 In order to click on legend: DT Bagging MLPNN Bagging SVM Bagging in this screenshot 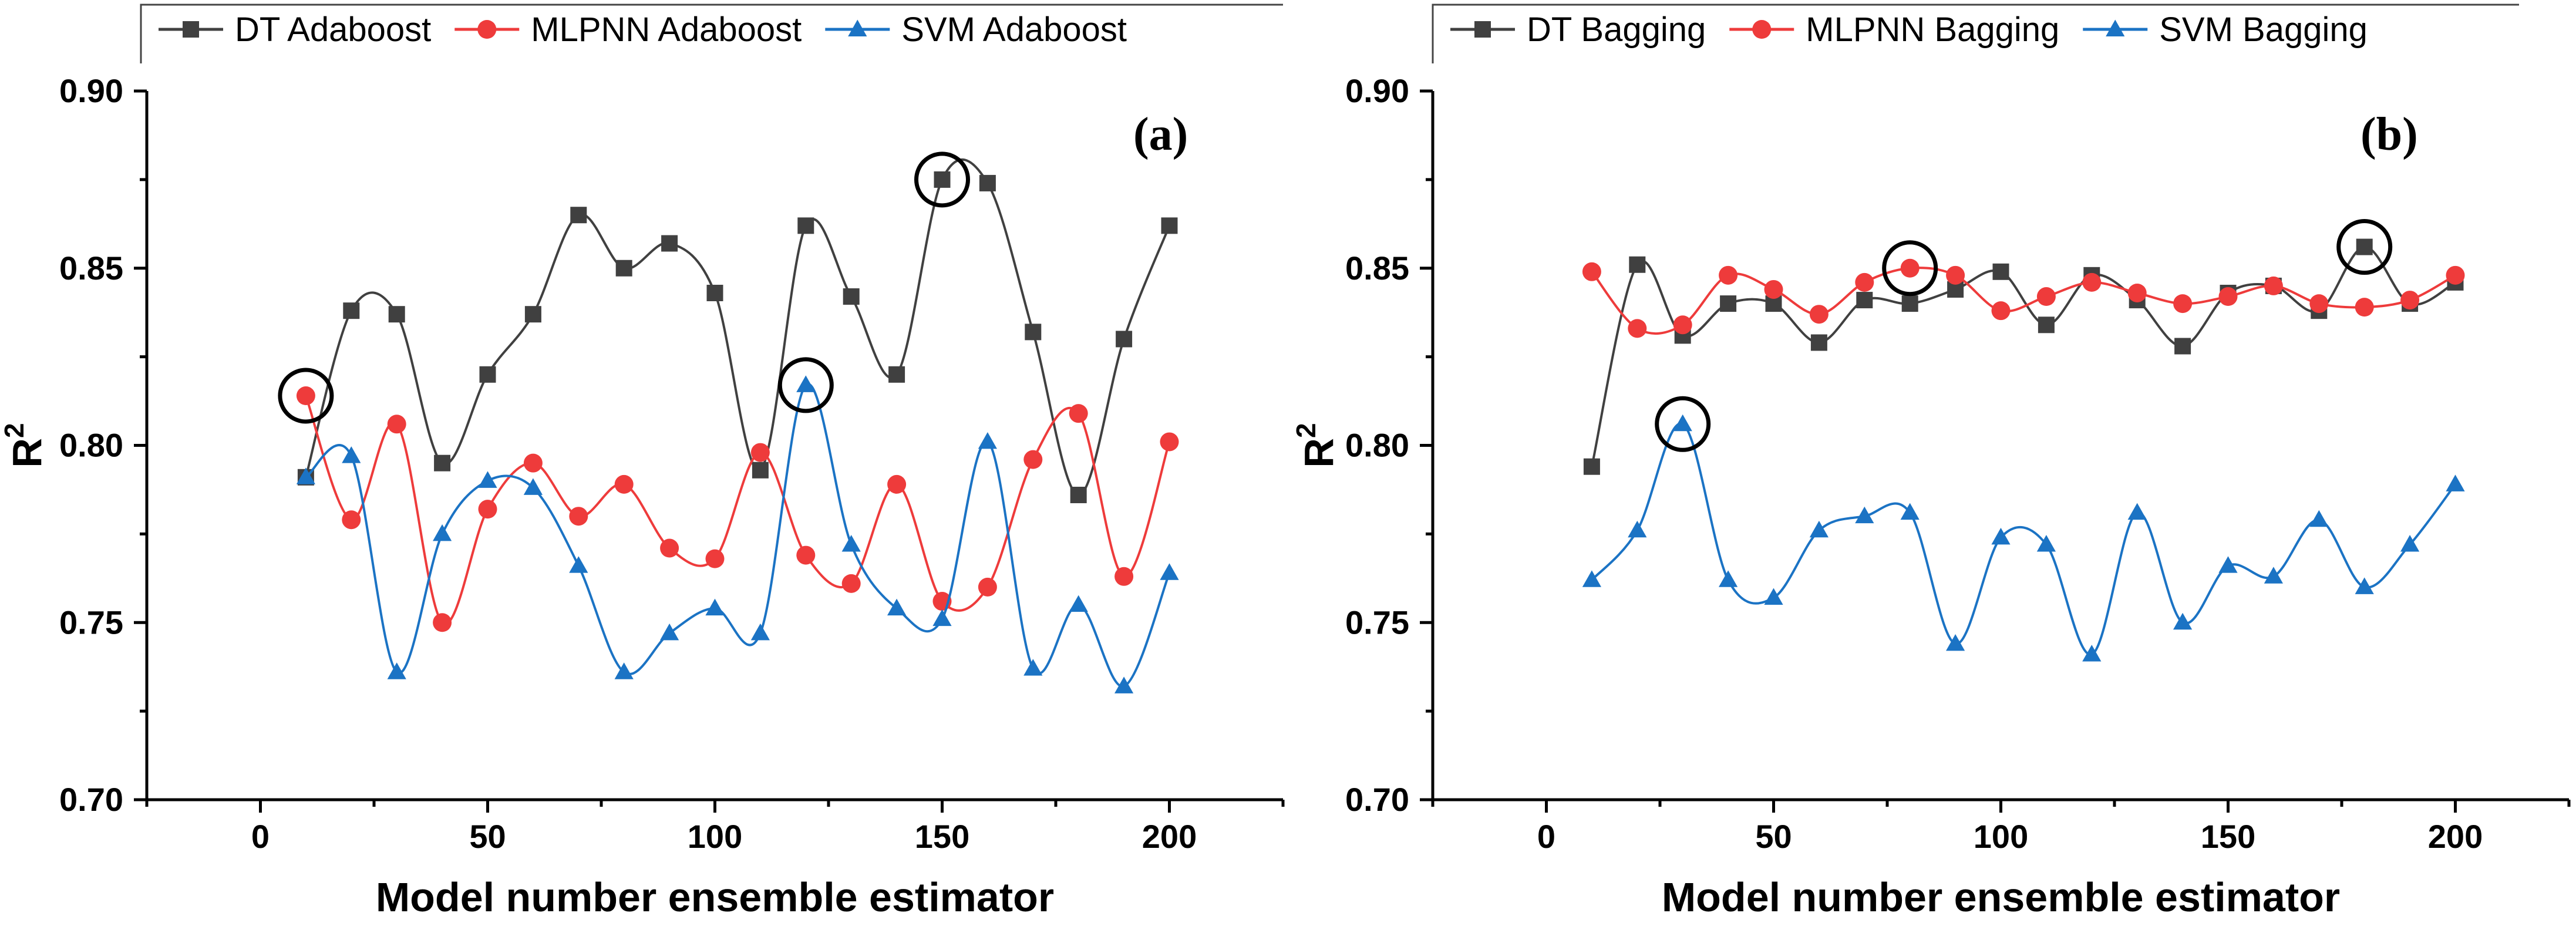, I will do `click(1975, 34)`.